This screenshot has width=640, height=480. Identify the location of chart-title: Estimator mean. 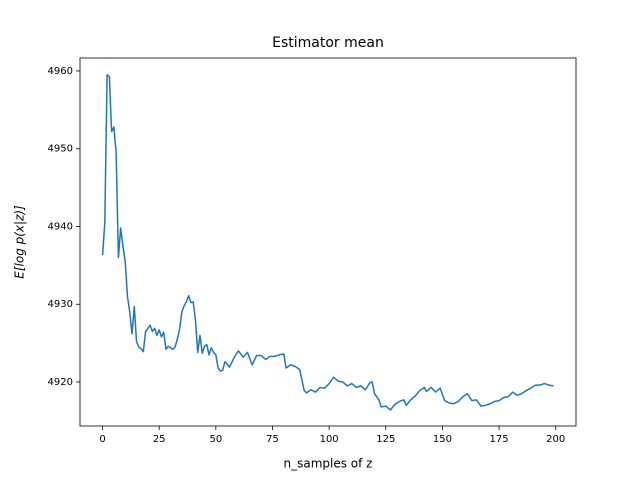
(328, 43).